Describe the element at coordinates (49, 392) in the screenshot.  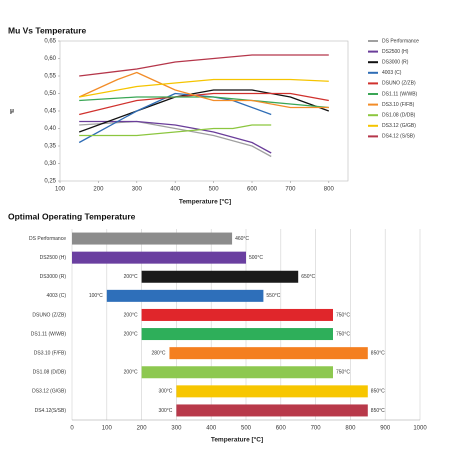
I see `y-tick-label: DS3.12 (G/GB)` at that location.